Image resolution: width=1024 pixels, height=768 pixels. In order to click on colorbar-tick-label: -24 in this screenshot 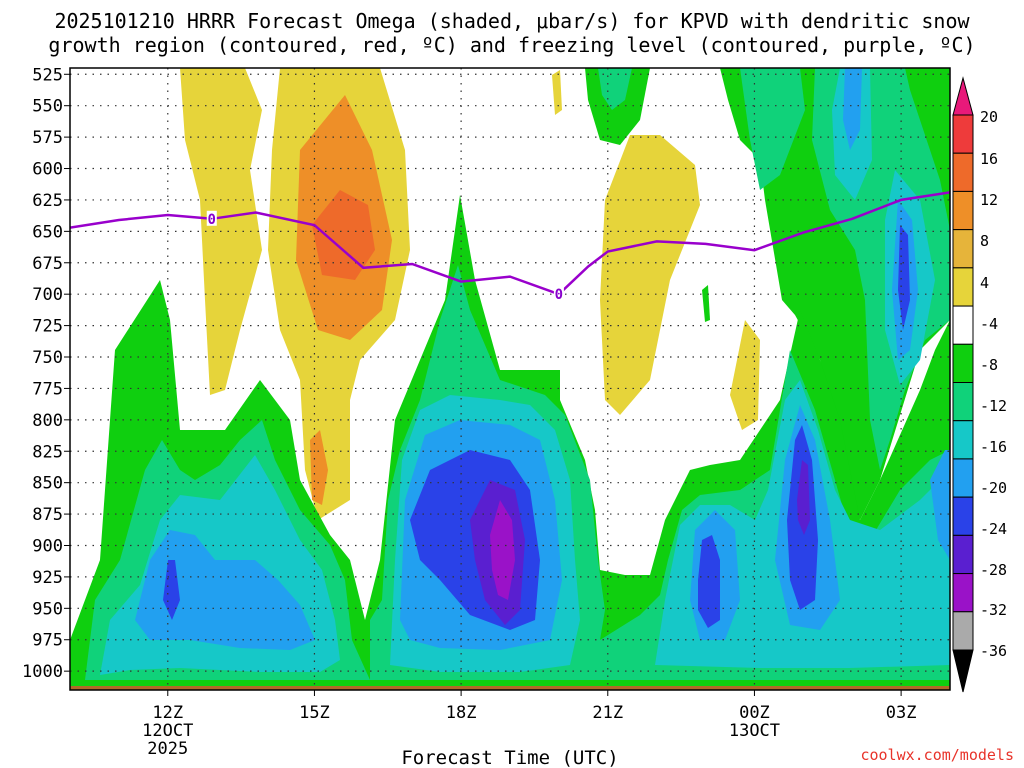, I will do `click(993, 529)`.